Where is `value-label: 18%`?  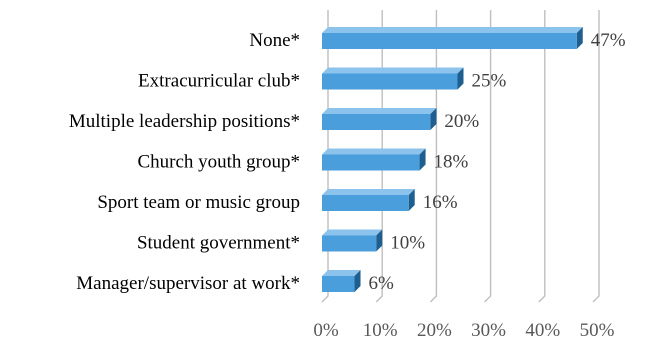
value-label: 18% is located at coordinates (451, 162).